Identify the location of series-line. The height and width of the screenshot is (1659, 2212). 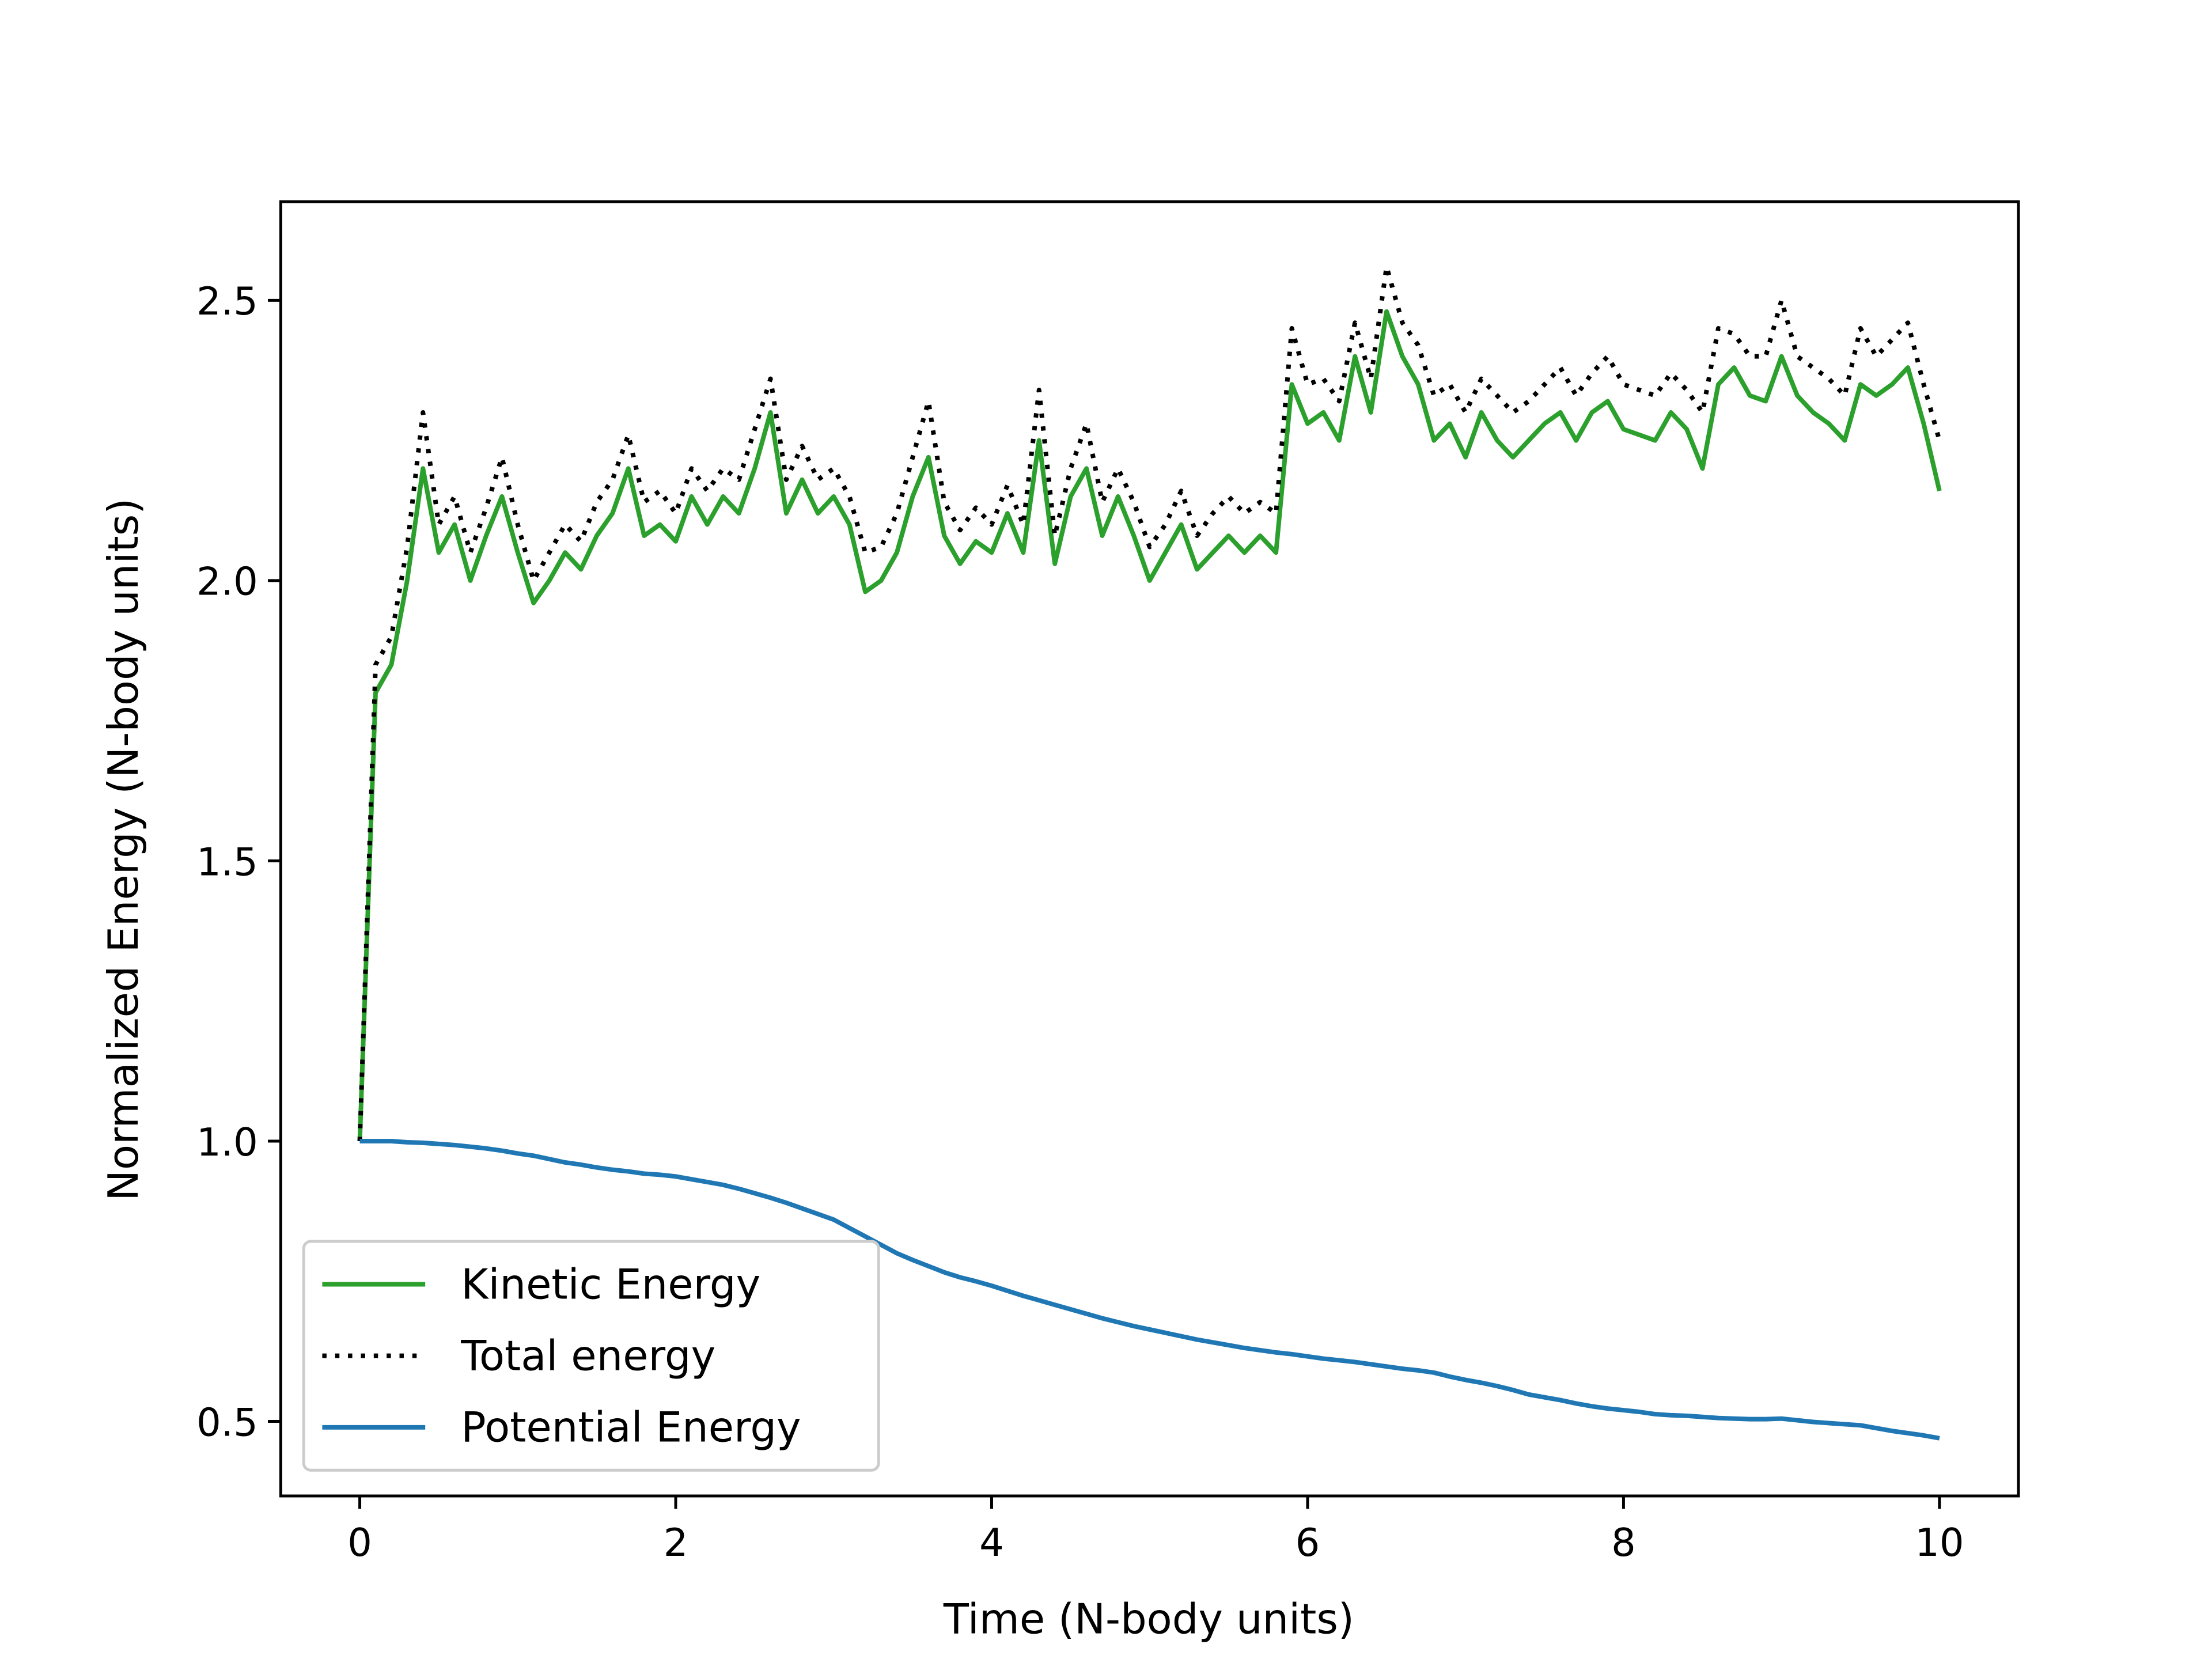
(1149, 1290).